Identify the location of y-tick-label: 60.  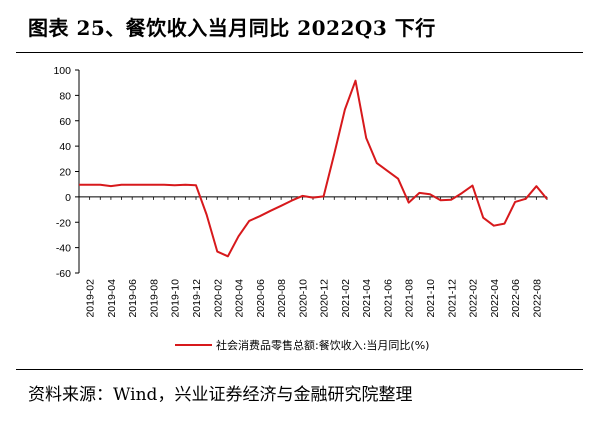
(65, 122).